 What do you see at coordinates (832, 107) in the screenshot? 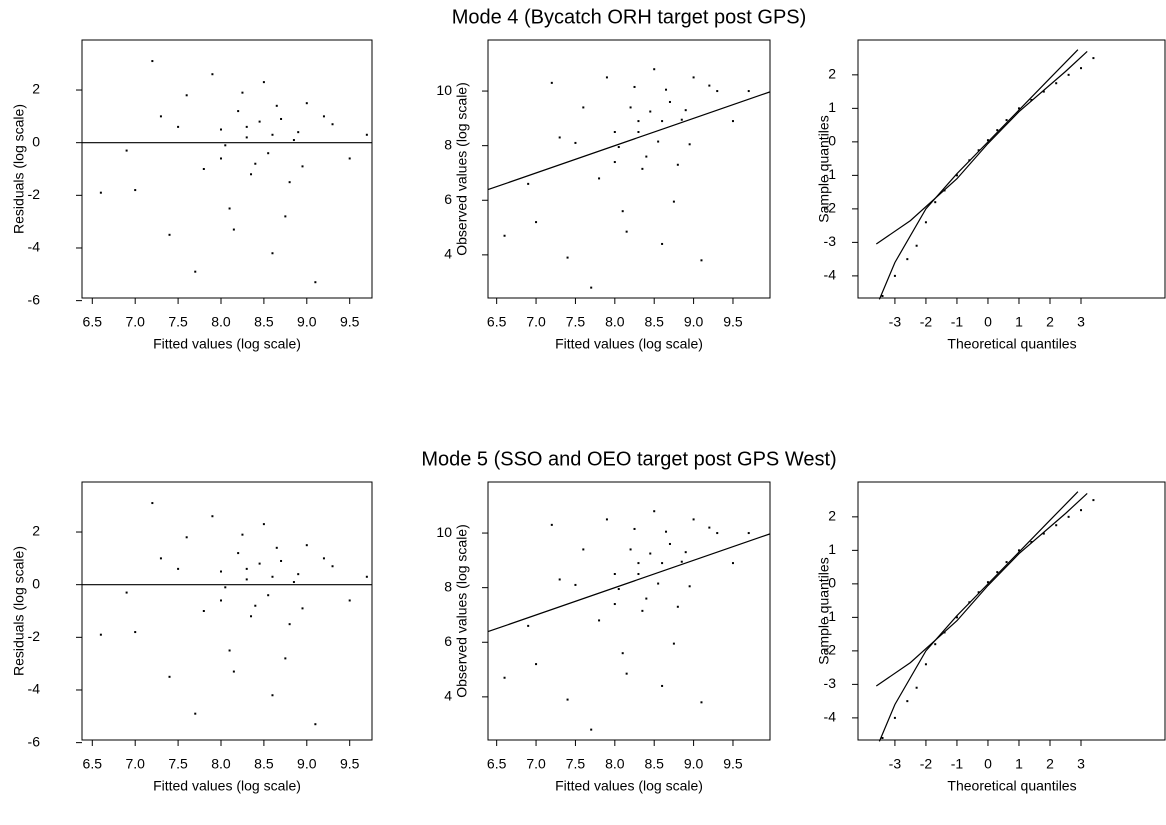
I see `y-tick-label: 1` at bounding box center [832, 107].